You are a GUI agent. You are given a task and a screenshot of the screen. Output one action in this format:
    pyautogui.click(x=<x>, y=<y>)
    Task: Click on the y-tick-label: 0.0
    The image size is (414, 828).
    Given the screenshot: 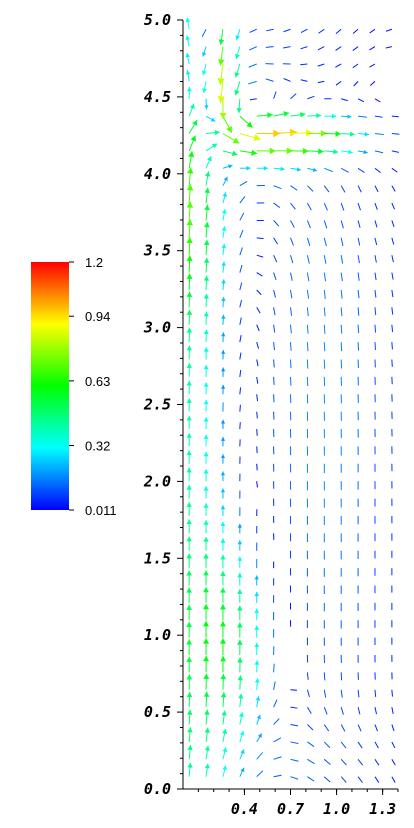 What is the action you would take?
    pyautogui.click(x=157, y=789)
    